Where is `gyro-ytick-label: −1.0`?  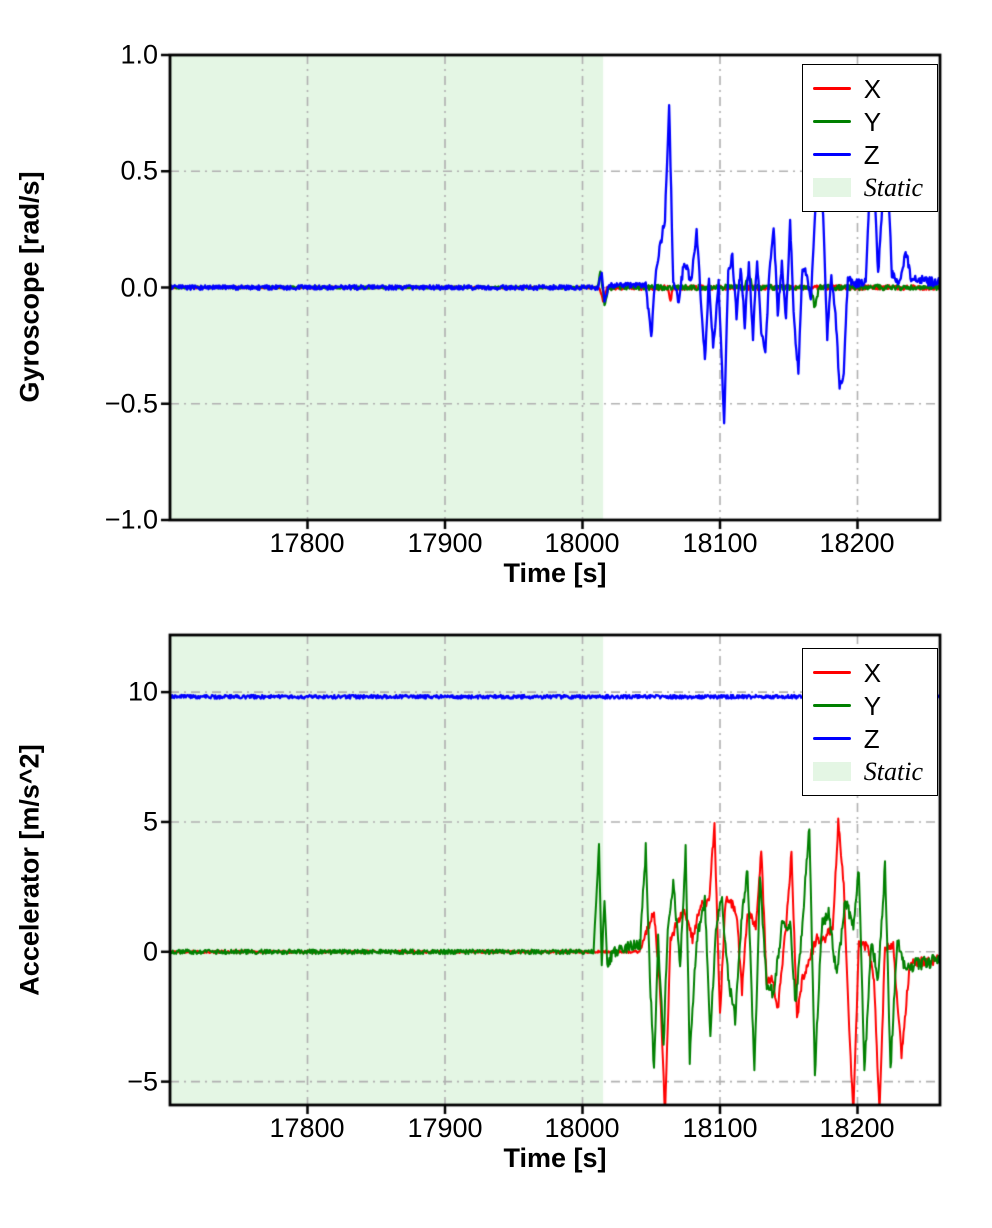 gyro-ytick-label: −1.0 is located at coordinates (131, 519).